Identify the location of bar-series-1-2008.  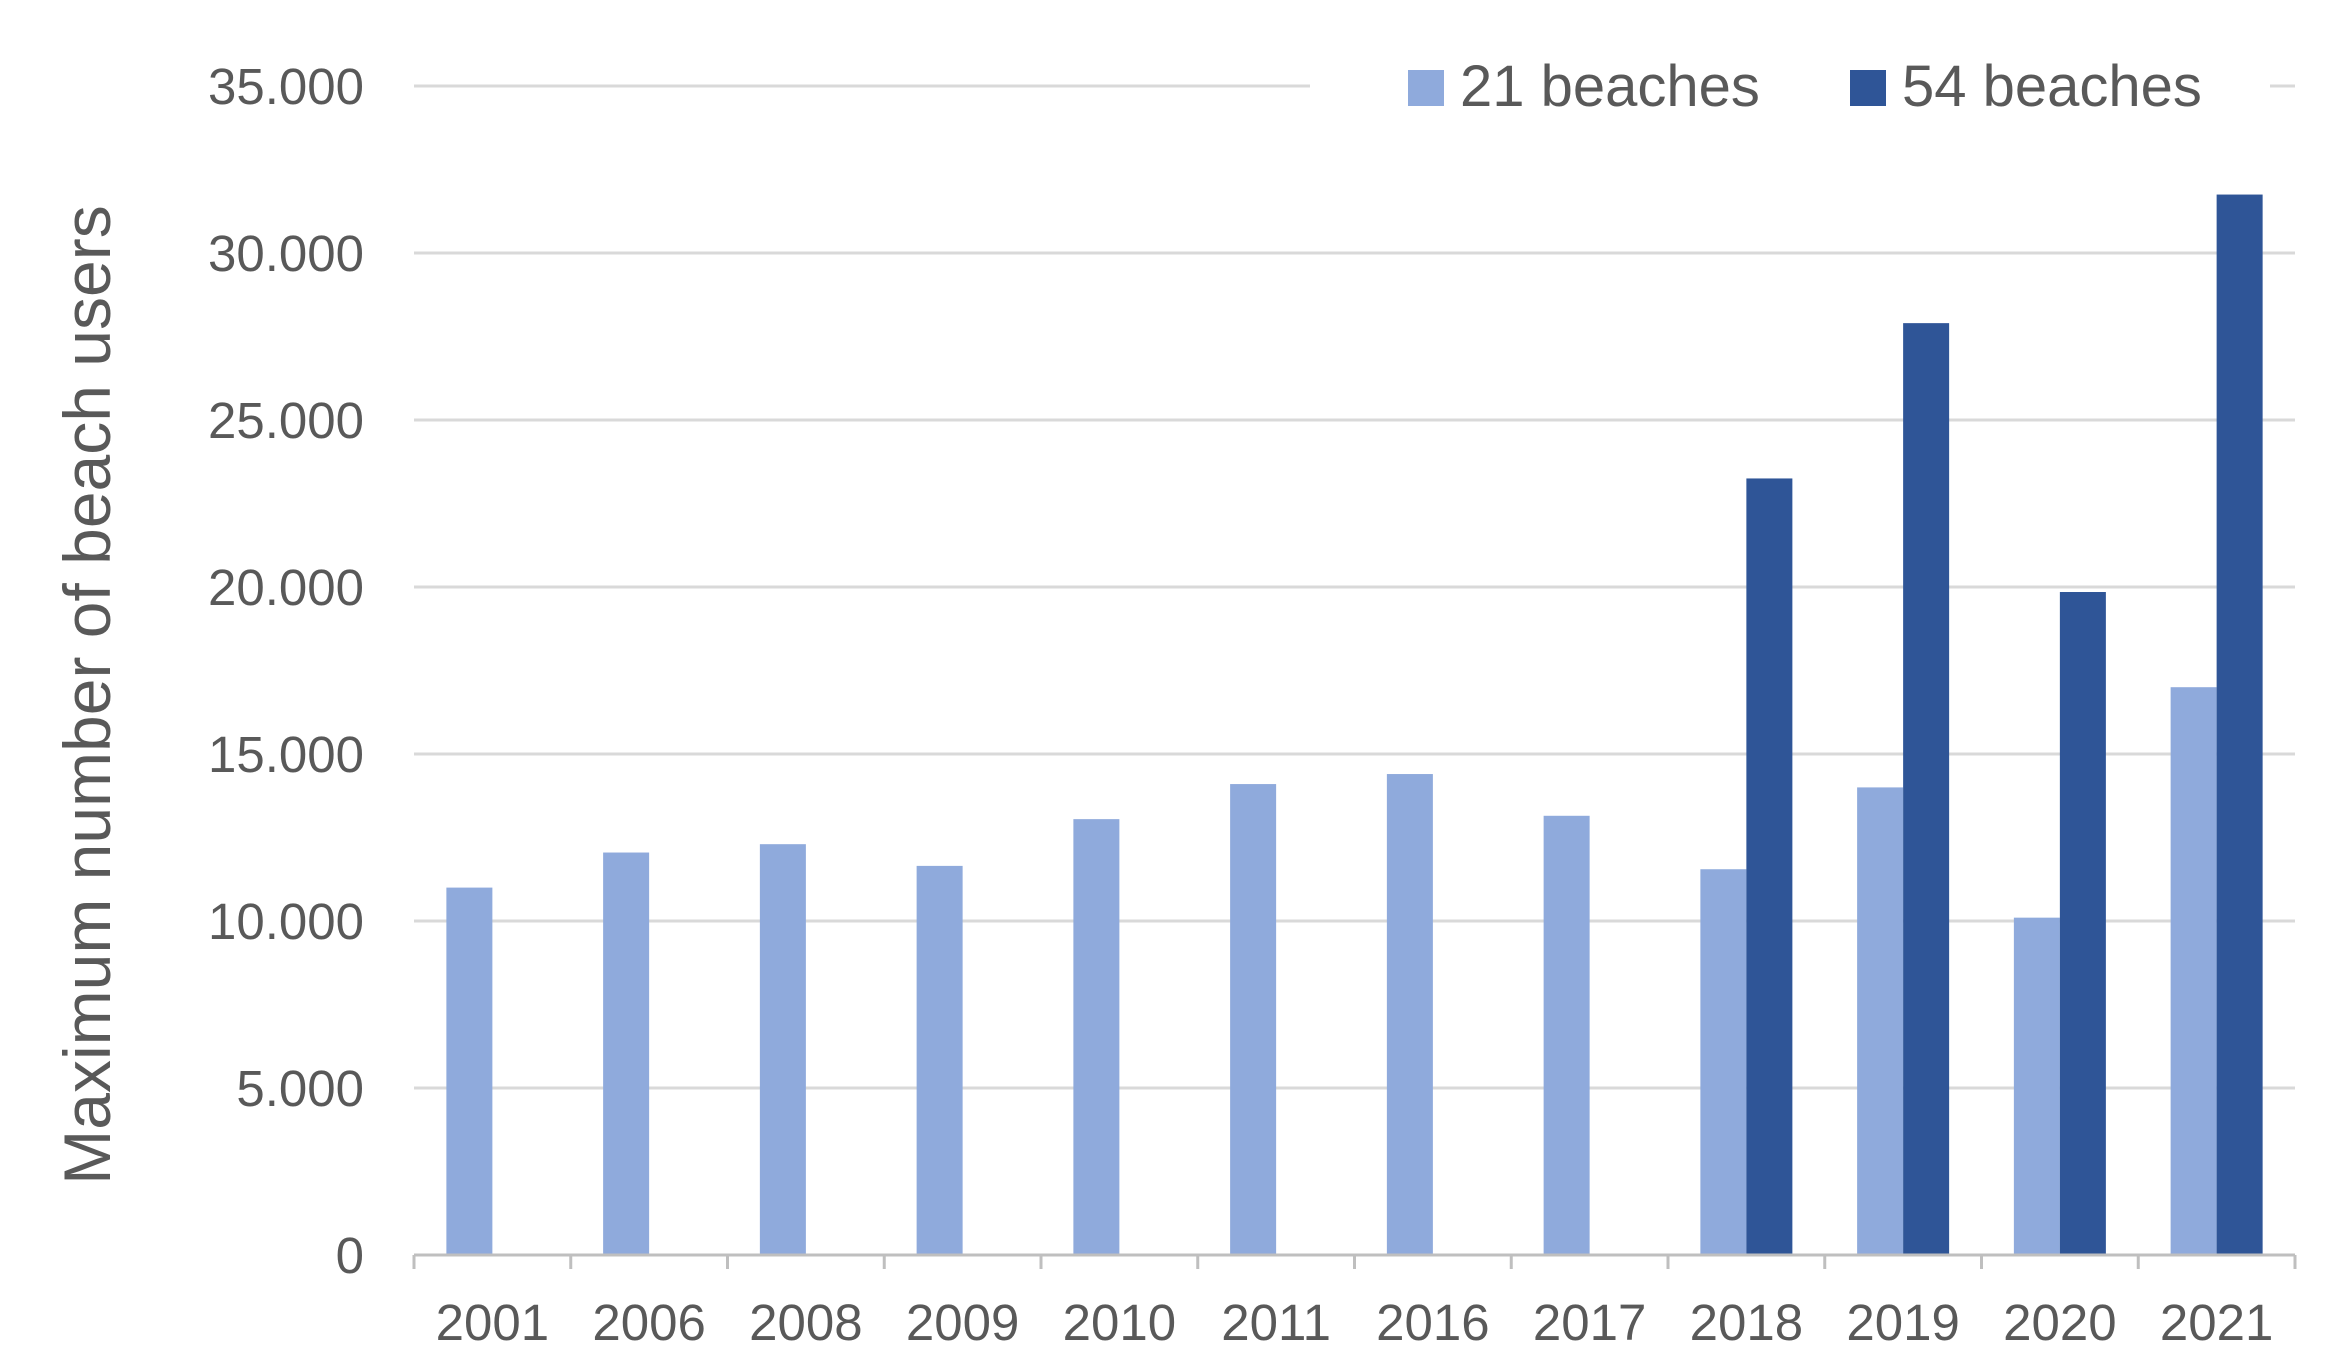
(782, 1049).